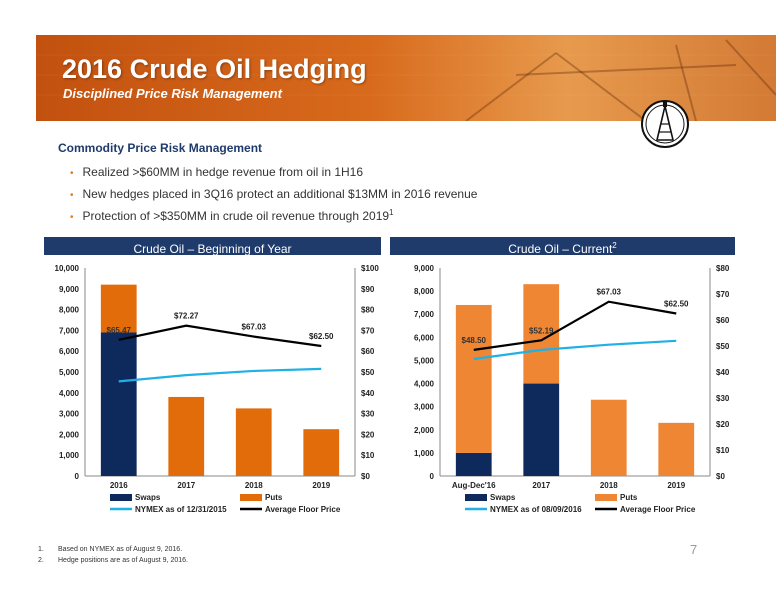 The image size is (776, 600). Describe the element at coordinates (181, 509) in the screenshot. I see `legend-label: NYMEX as of 12/31/2015` at that location.